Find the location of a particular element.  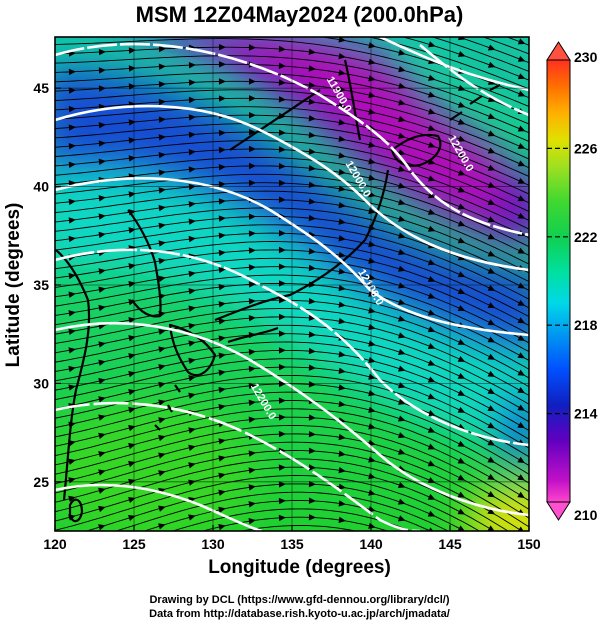

y-tick-labels: 25 30 35 40 45 is located at coordinates (47, 285).